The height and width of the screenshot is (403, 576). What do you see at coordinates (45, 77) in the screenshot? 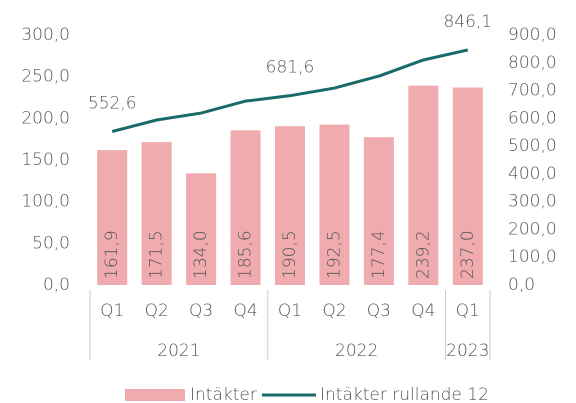
I see `y-tick-label: 250,0` at bounding box center [45, 77].